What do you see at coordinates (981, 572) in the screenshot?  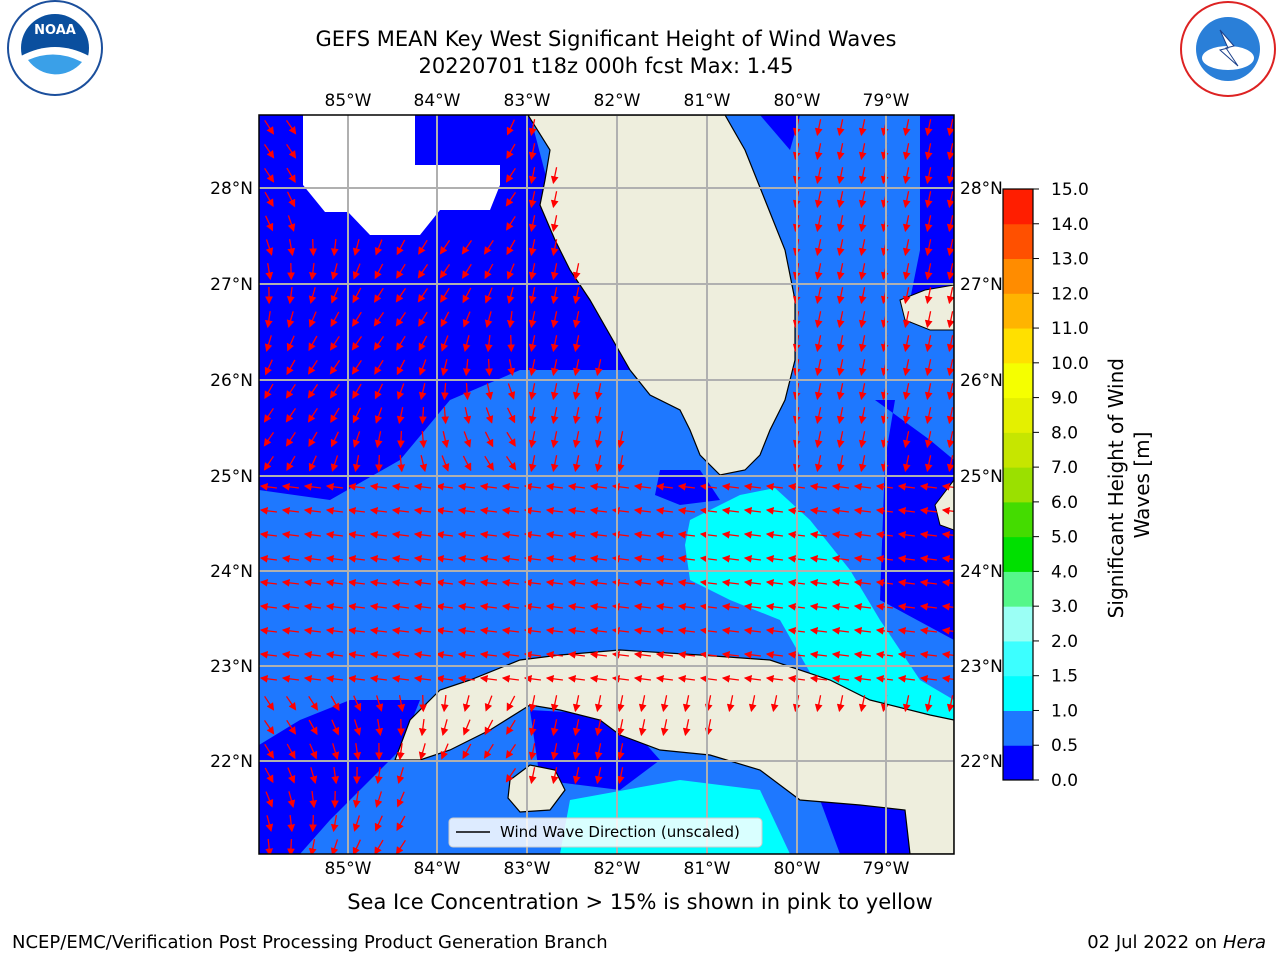 I see `lat-label-right: 24°N` at bounding box center [981, 572].